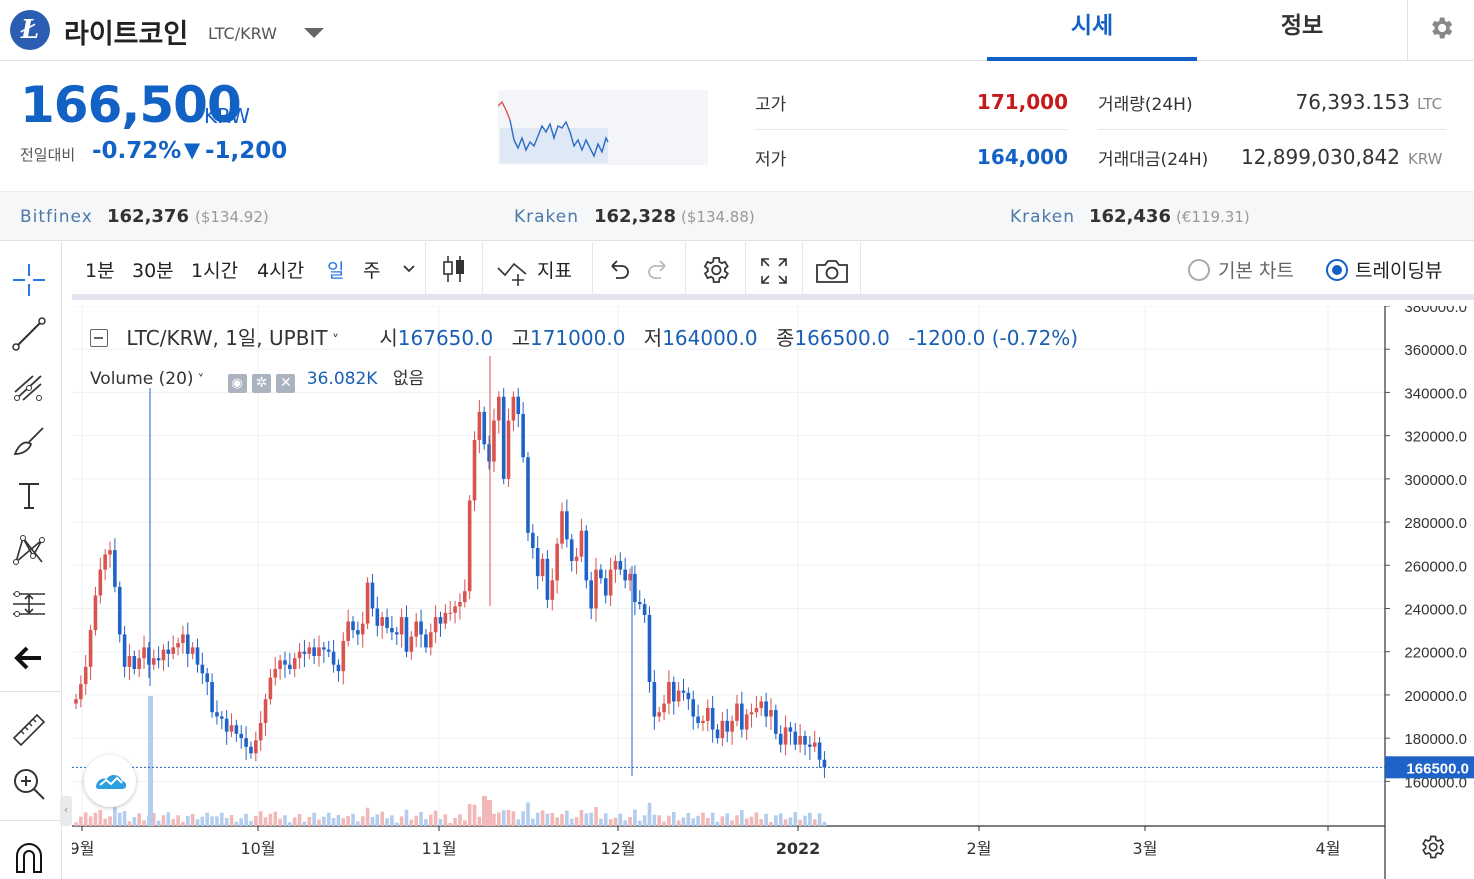 The height and width of the screenshot is (879, 1474). I want to click on text-tool-icon, so click(29, 495).